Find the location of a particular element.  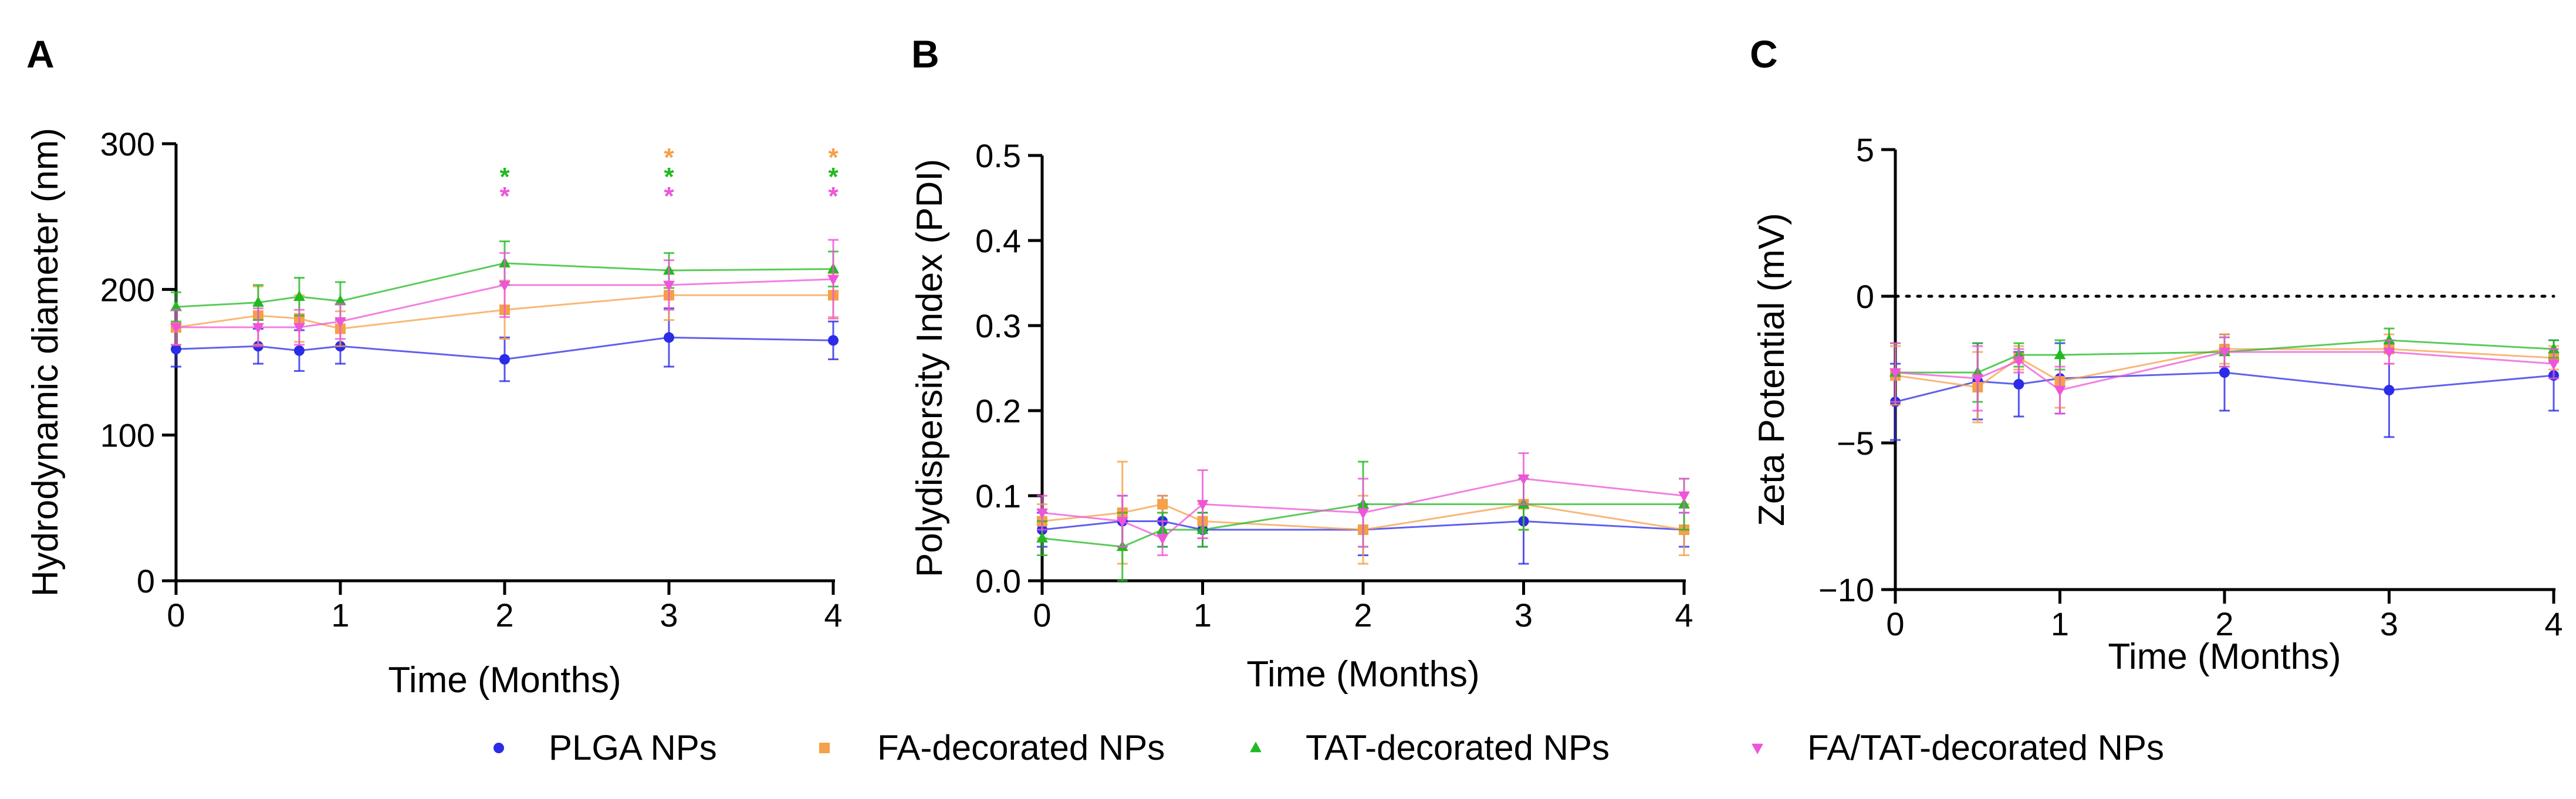

legend-label: FA/TAT-decorated NPs is located at coordinates (1985, 748).